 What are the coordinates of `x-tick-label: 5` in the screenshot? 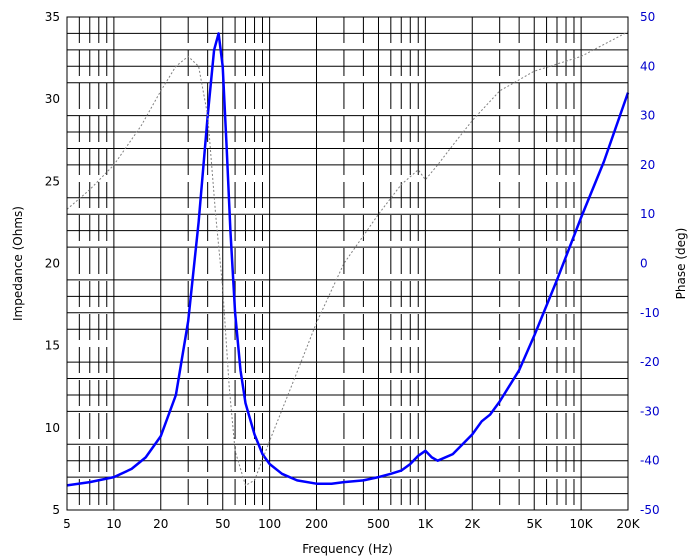 It's located at (67, 524).